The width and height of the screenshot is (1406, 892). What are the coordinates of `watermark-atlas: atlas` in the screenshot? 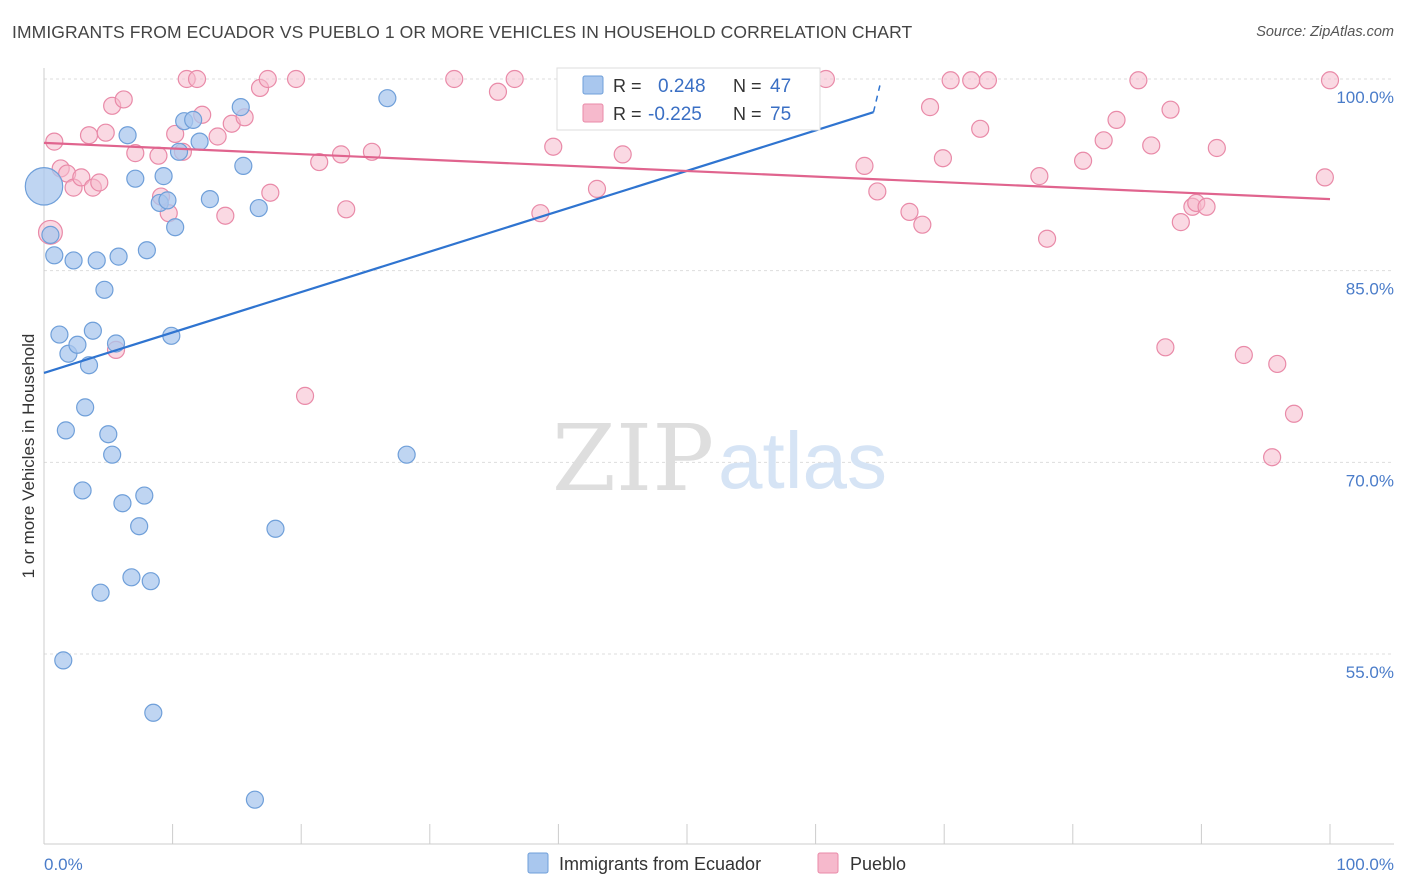 It's located at (802, 460).